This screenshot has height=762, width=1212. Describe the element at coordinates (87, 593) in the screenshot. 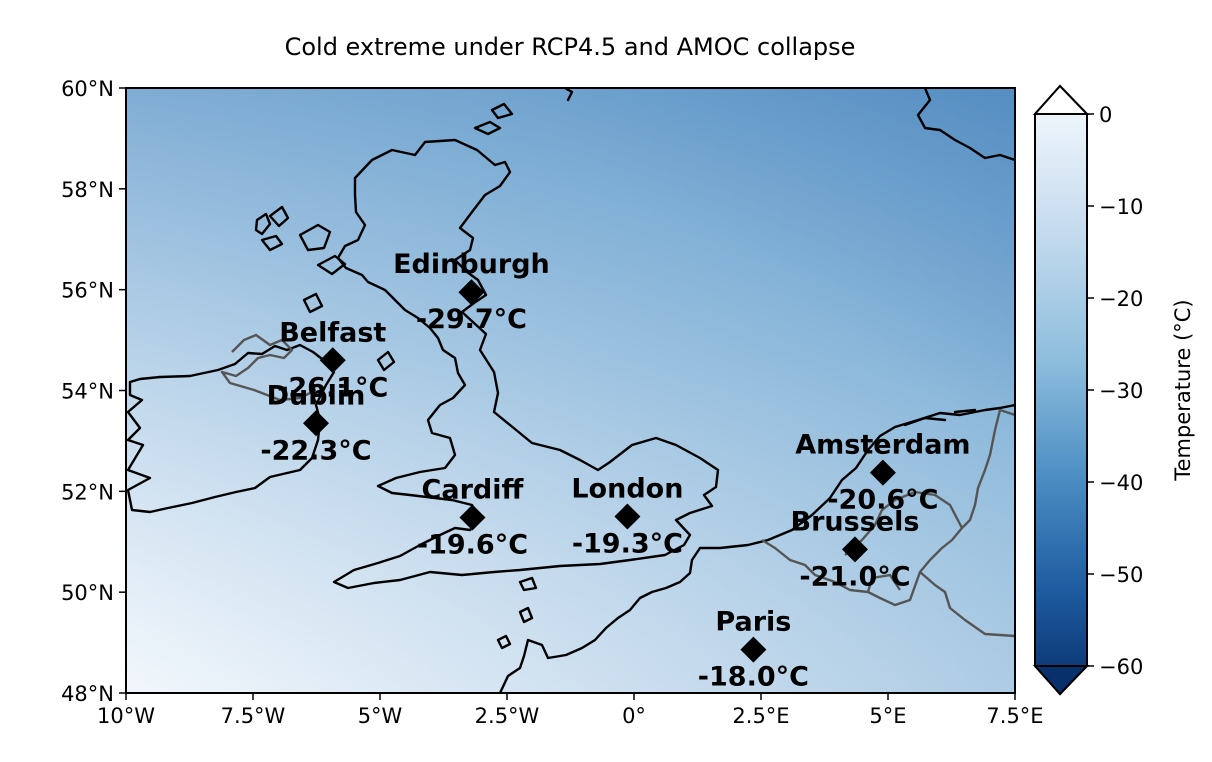

I see `y-tick-label: 50°N` at that location.